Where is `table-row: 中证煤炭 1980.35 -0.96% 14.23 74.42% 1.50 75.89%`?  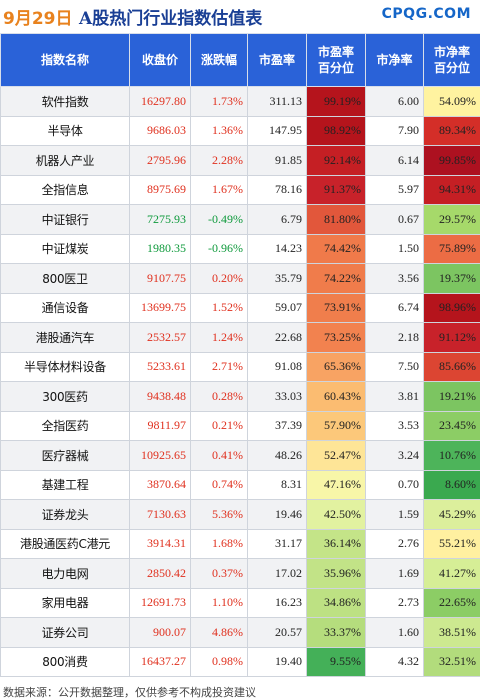 table-row: 中证煤炭 1980.35 -0.96% 14.23 74.42% 1.50 75.89% is located at coordinates (240, 248).